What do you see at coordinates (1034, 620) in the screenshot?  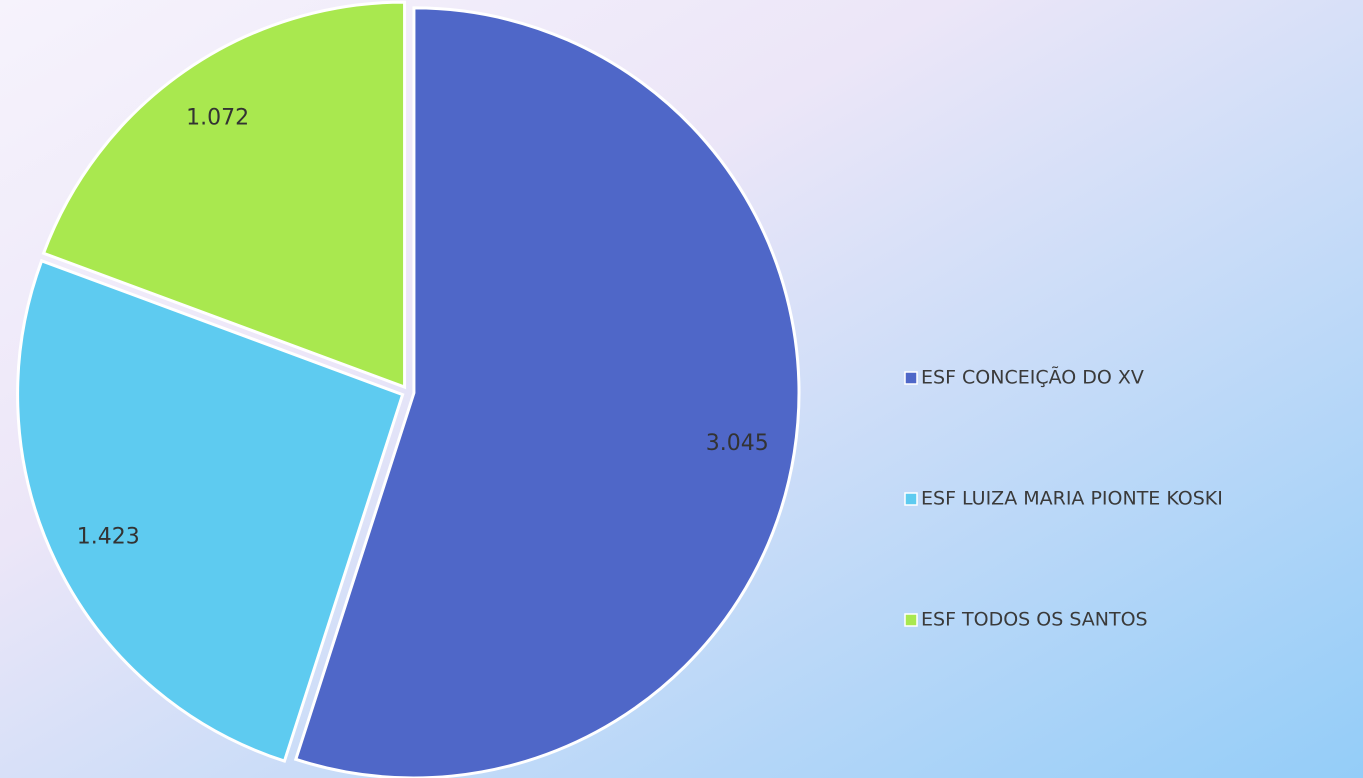 I see `legend-label: ESF TODOS OS SANTOS` at bounding box center [1034, 620].